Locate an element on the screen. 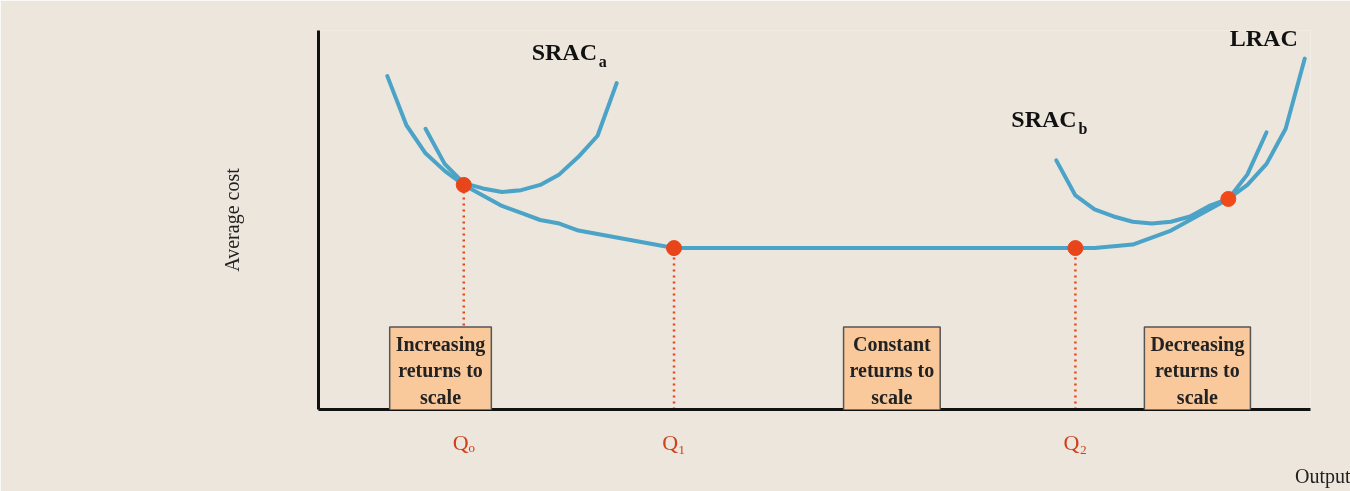  annotation: Increasing returns to scale is located at coordinates (440, 370).